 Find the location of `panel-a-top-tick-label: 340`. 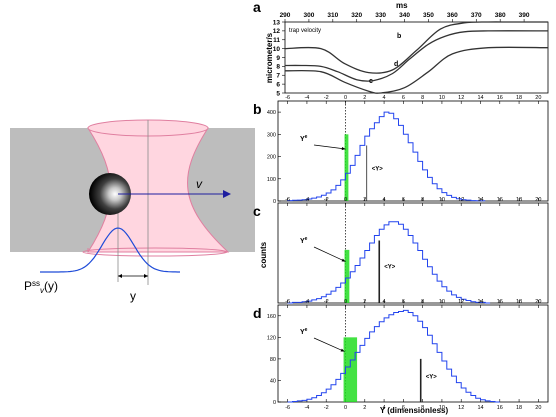

panel-a-top-tick-label: 340 is located at coordinates (404, 15).